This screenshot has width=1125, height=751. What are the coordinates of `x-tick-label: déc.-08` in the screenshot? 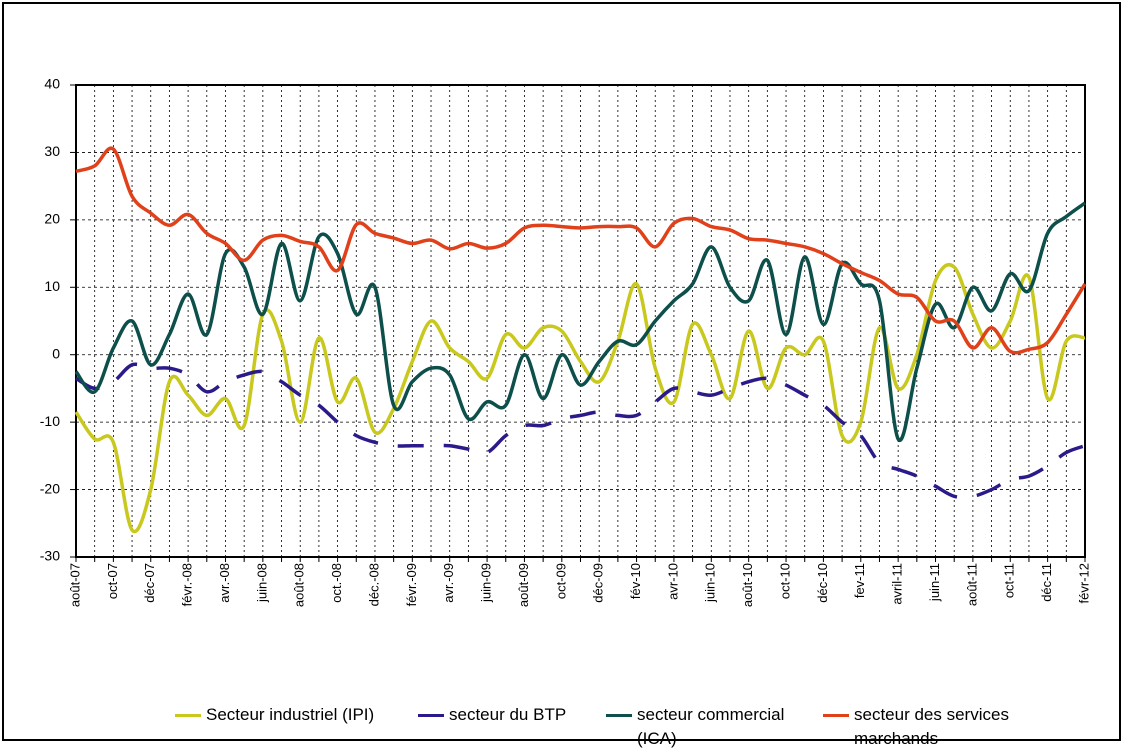 It's located at (373, 584).